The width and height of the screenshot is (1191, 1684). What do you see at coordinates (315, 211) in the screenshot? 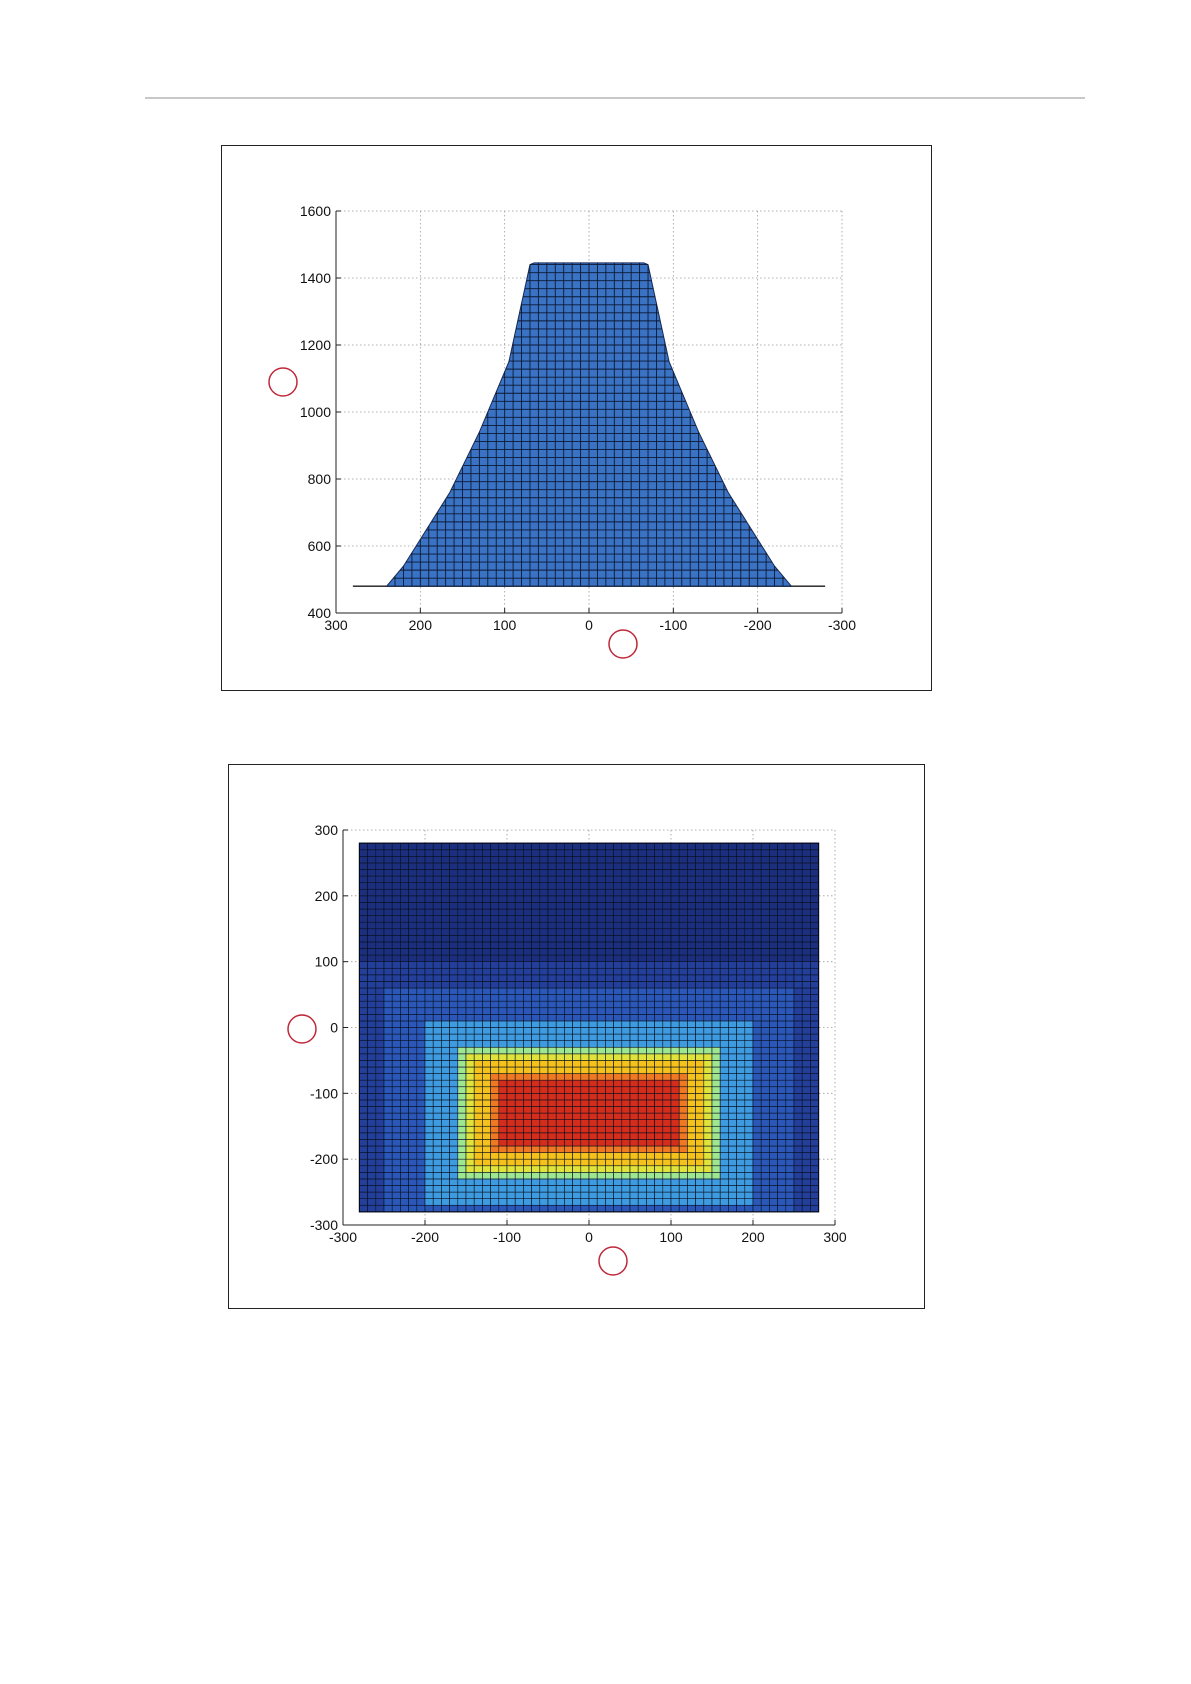
I see `profile-y-tick-label: 1600` at bounding box center [315, 211].